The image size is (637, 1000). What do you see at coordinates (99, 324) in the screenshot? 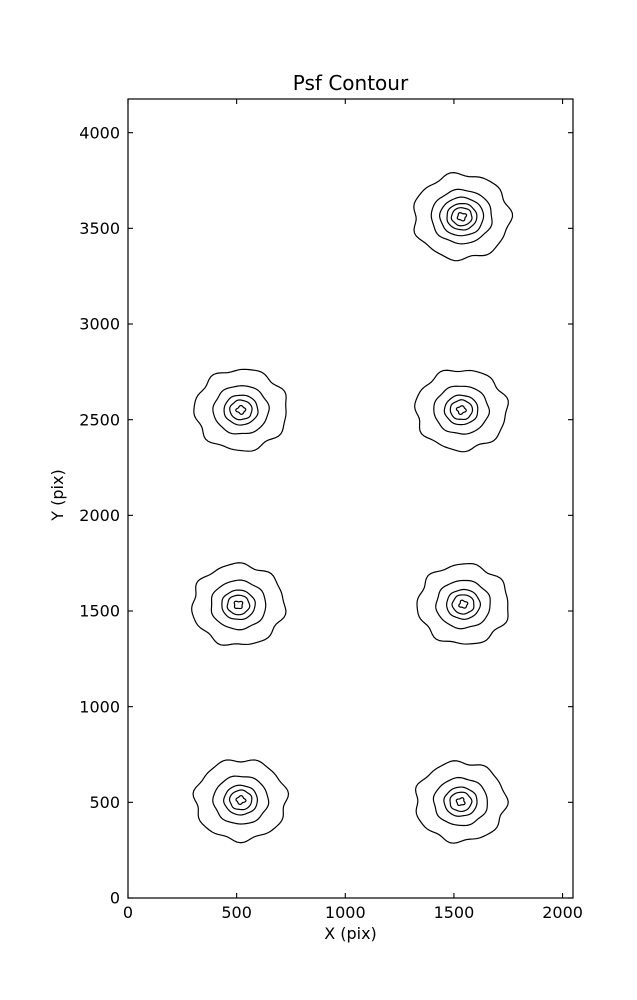
I see `y-tick-label: 3000` at bounding box center [99, 324].